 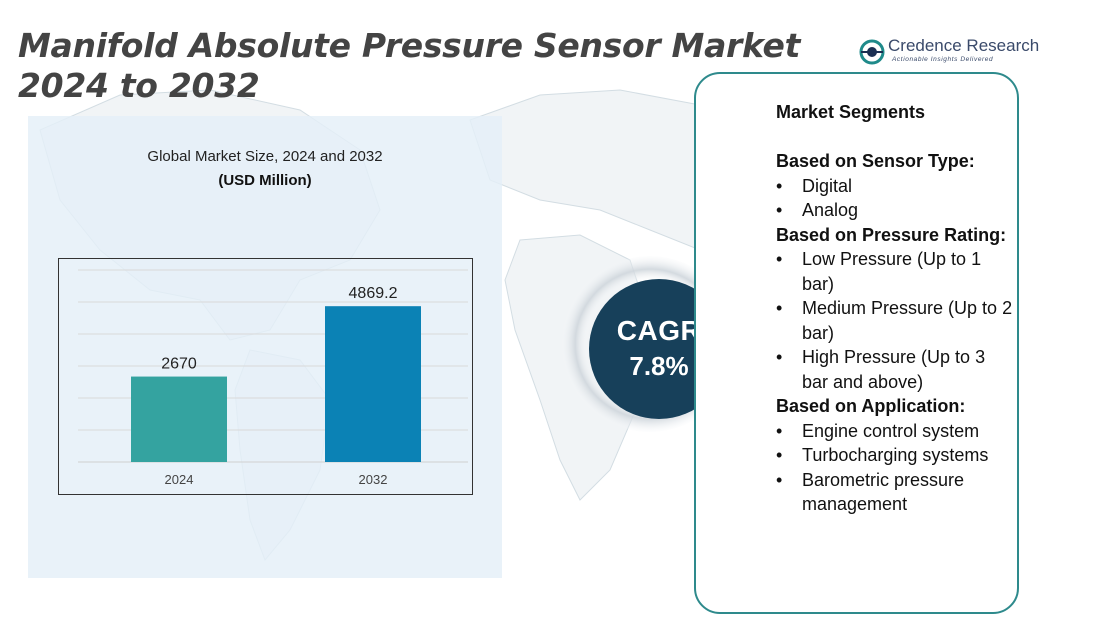 What do you see at coordinates (179, 364) in the screenshot?
I see `data-label-2024: 2670` at bounding box center [179, 364].